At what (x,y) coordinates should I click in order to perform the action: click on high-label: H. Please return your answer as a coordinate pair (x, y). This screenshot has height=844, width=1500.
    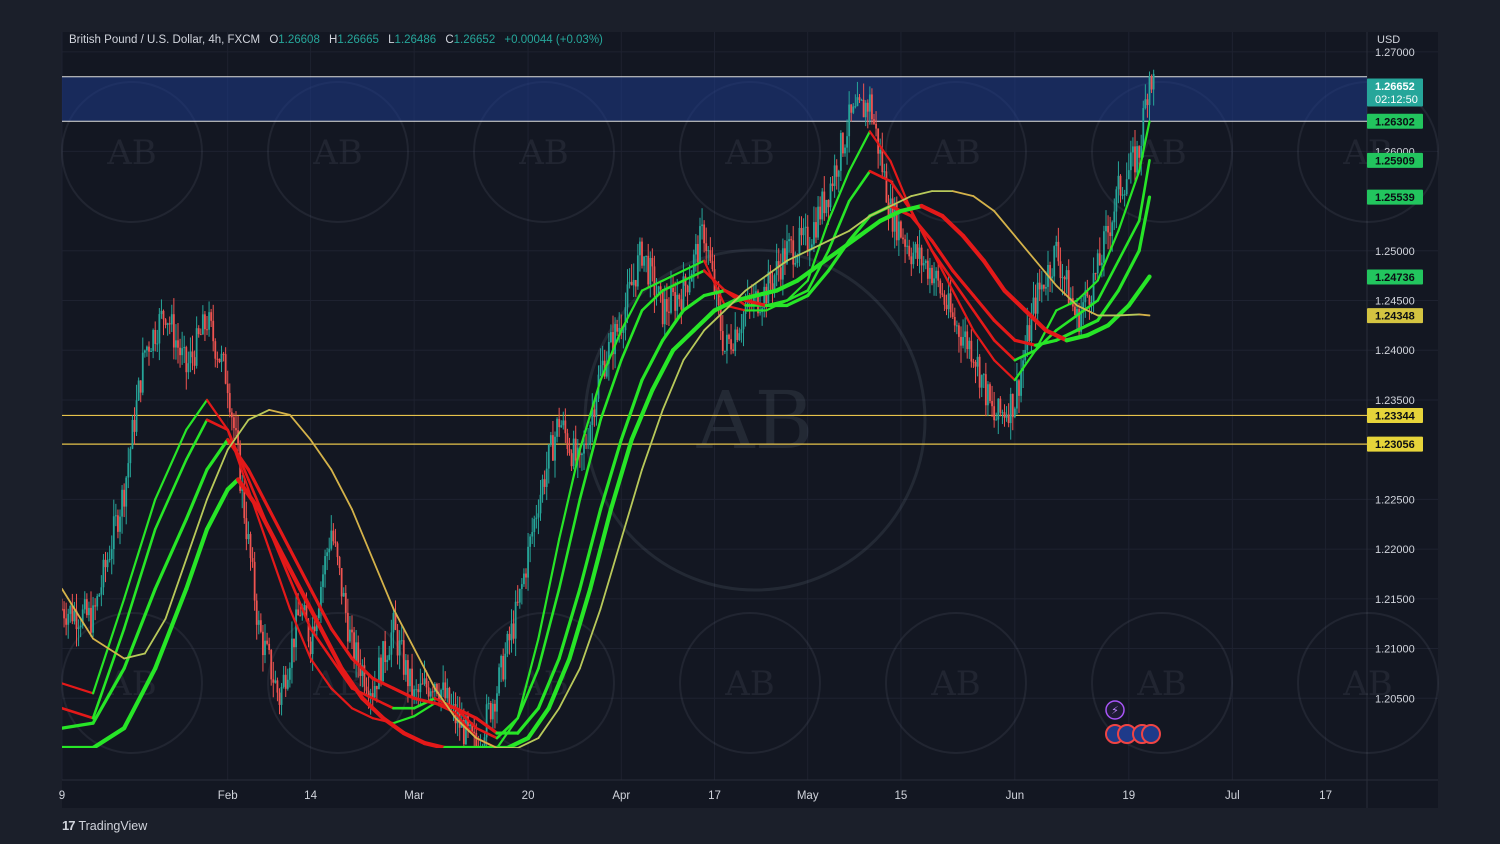
    Looking at the image, I should click on (333, 40).